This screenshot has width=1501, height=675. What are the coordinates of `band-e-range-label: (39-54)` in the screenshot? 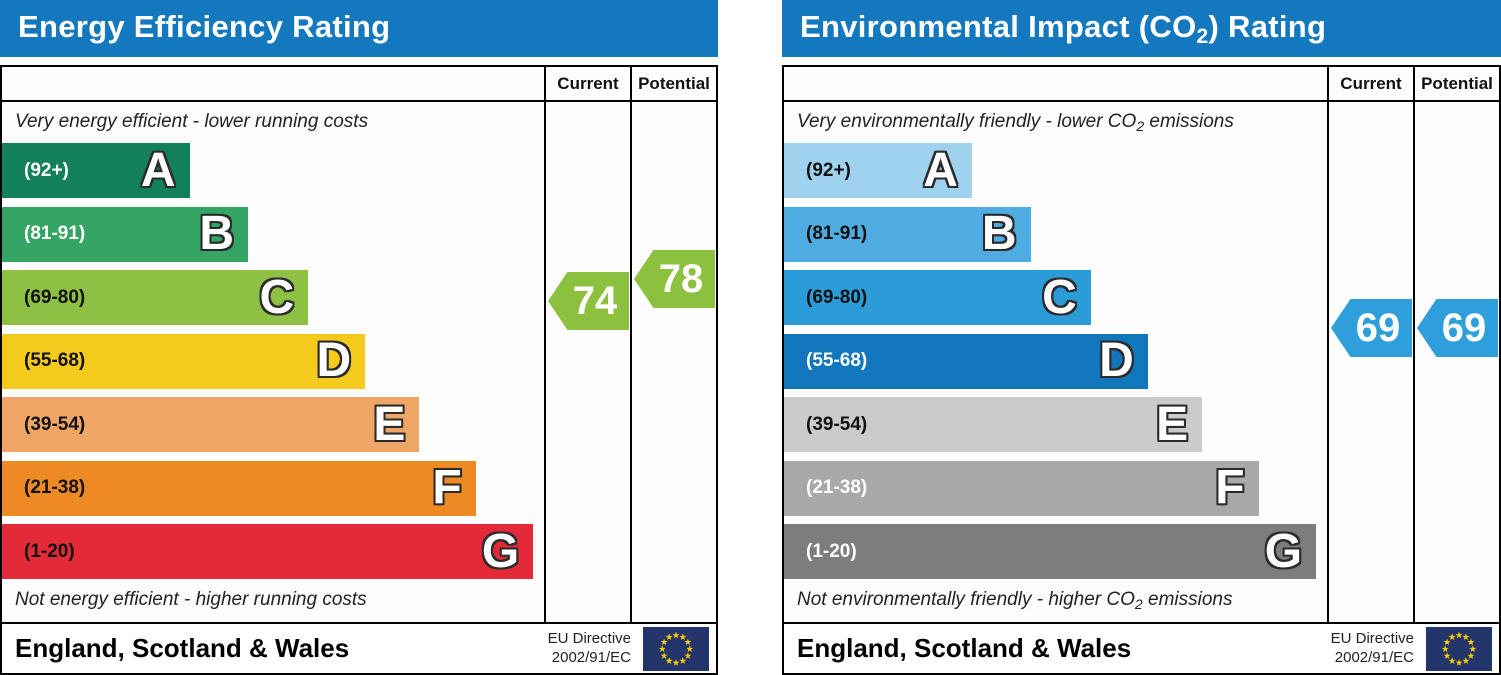 It's located at (55, 424).